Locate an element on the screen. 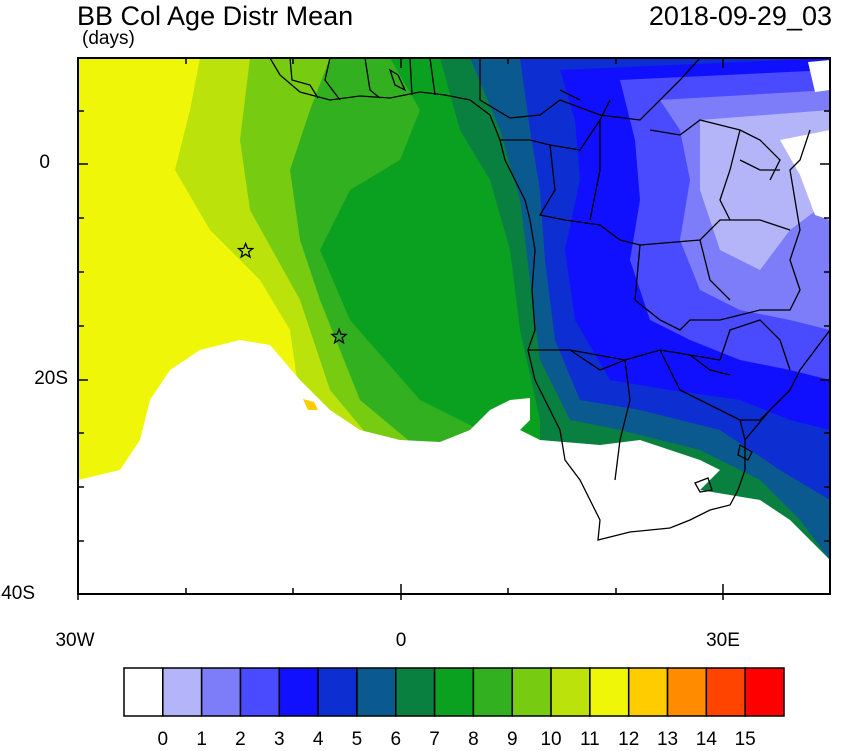  colorbar-label: 12 is located at coordinates (629, 739).